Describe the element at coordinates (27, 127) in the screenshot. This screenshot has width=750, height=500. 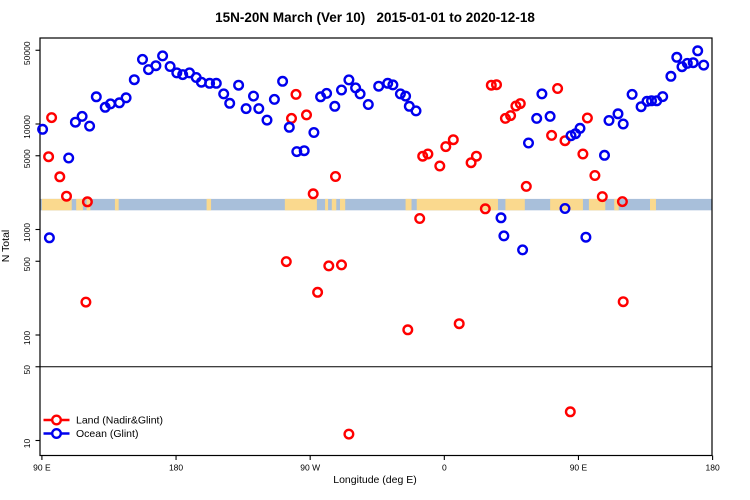
I see `y-tick-label: 10000` at that location.